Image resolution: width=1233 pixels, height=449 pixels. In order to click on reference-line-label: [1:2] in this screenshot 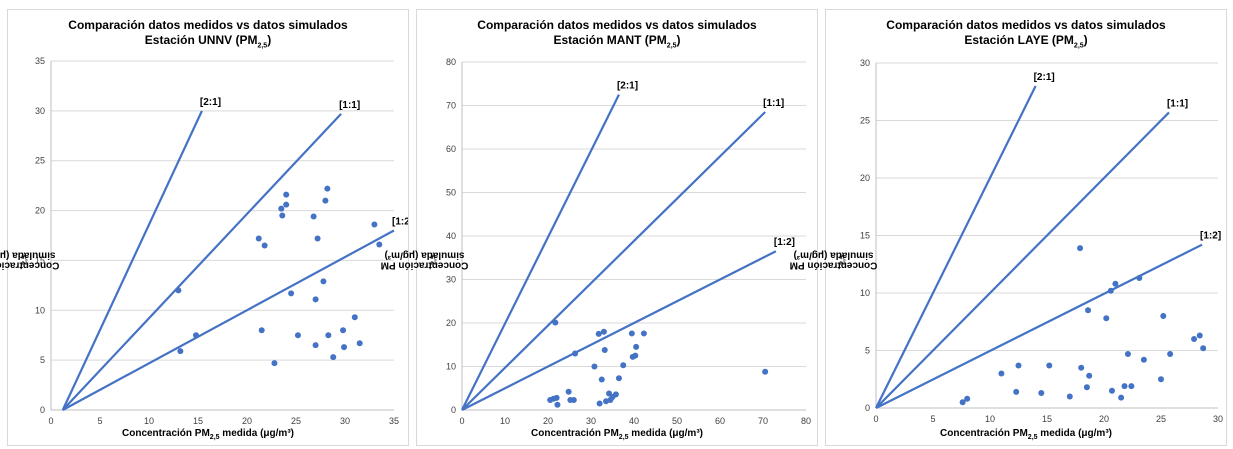, I will do `click(400, 222)`.